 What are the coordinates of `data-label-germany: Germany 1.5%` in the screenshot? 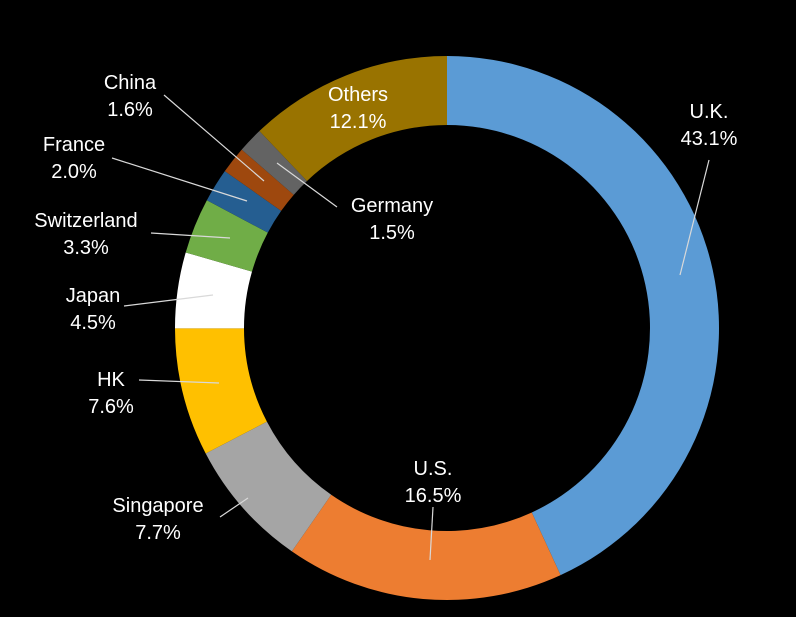 It's located at (392, 219).